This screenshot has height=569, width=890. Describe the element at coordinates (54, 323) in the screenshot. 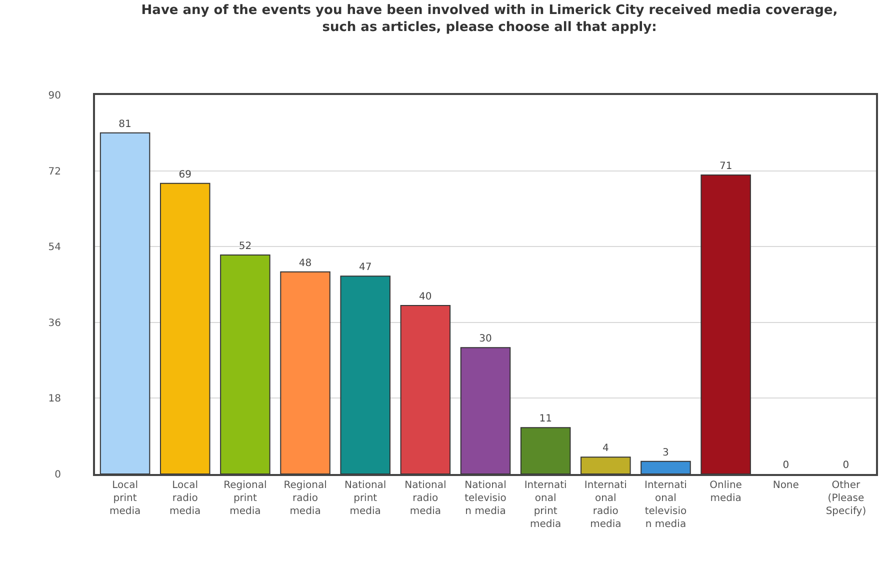

I see `y-tick-label: 36` at that location.